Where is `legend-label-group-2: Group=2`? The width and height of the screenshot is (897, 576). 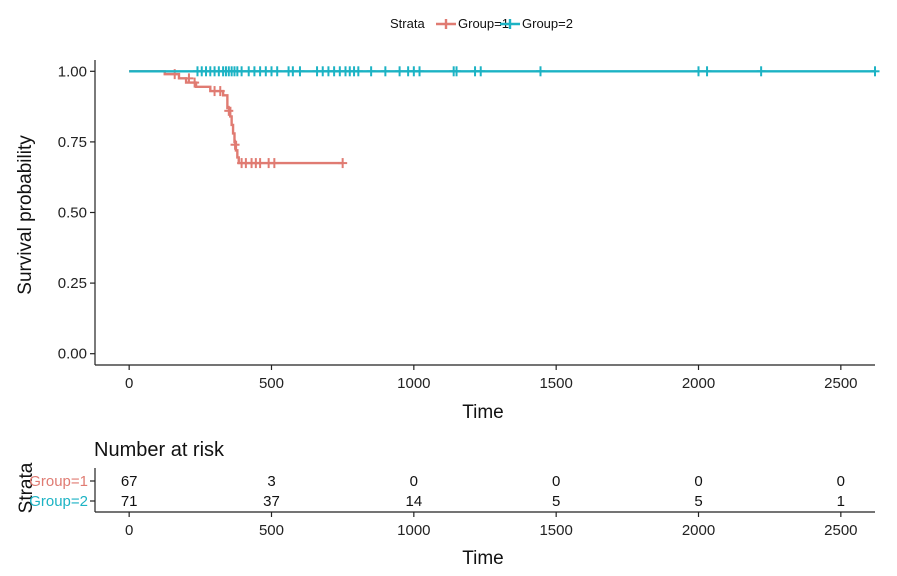
legend-label-group-2: Group=2 is located at coordinates (547, 23).